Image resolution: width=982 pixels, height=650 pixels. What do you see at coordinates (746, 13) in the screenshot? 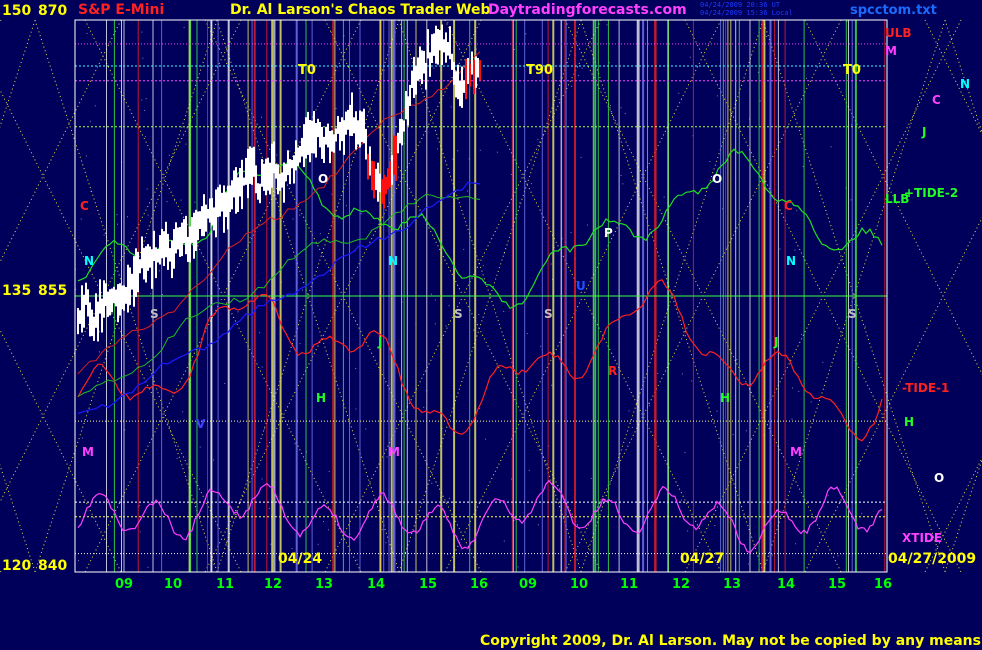
I see `timestamp-local: 04/24/2009 15:36 Local` at bounding box center [746, 13].